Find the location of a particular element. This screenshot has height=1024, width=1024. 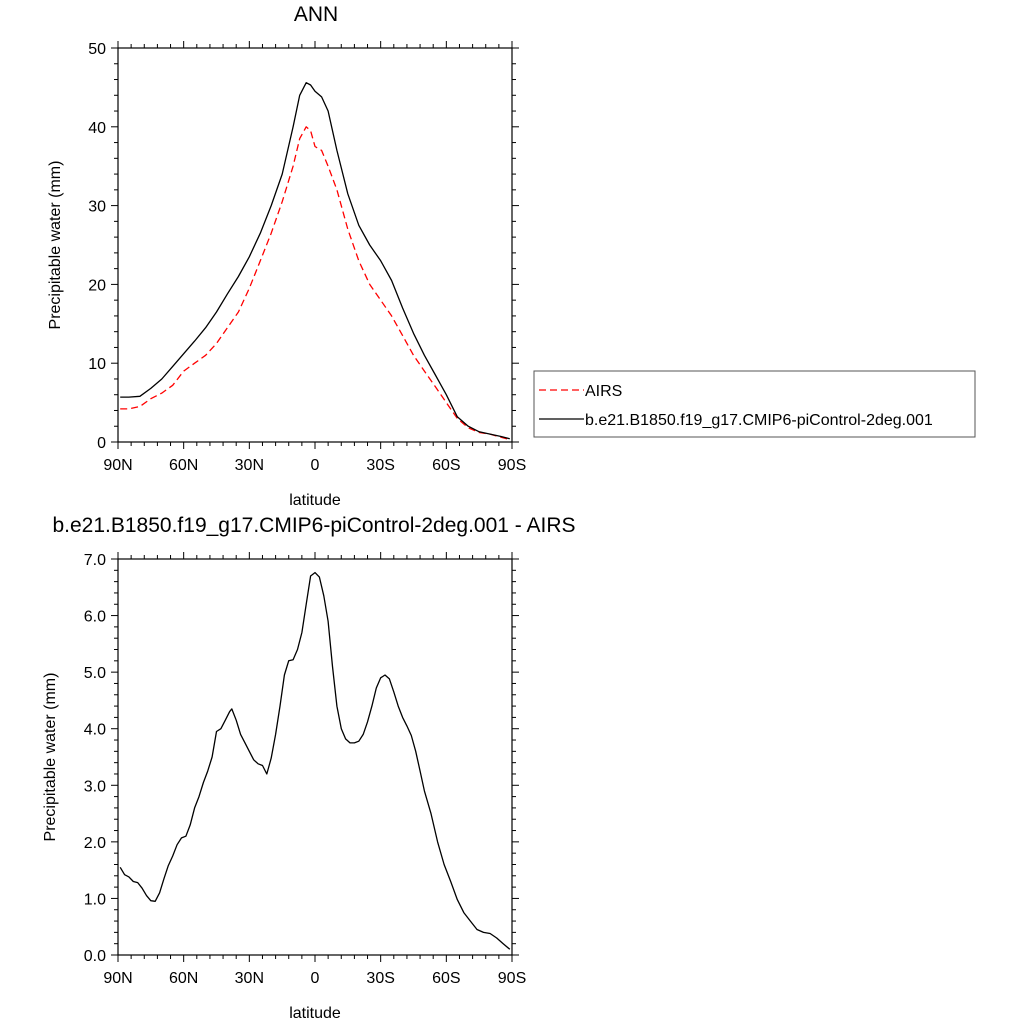

y-tick-label: 40 is located at coordinates (97, 128).